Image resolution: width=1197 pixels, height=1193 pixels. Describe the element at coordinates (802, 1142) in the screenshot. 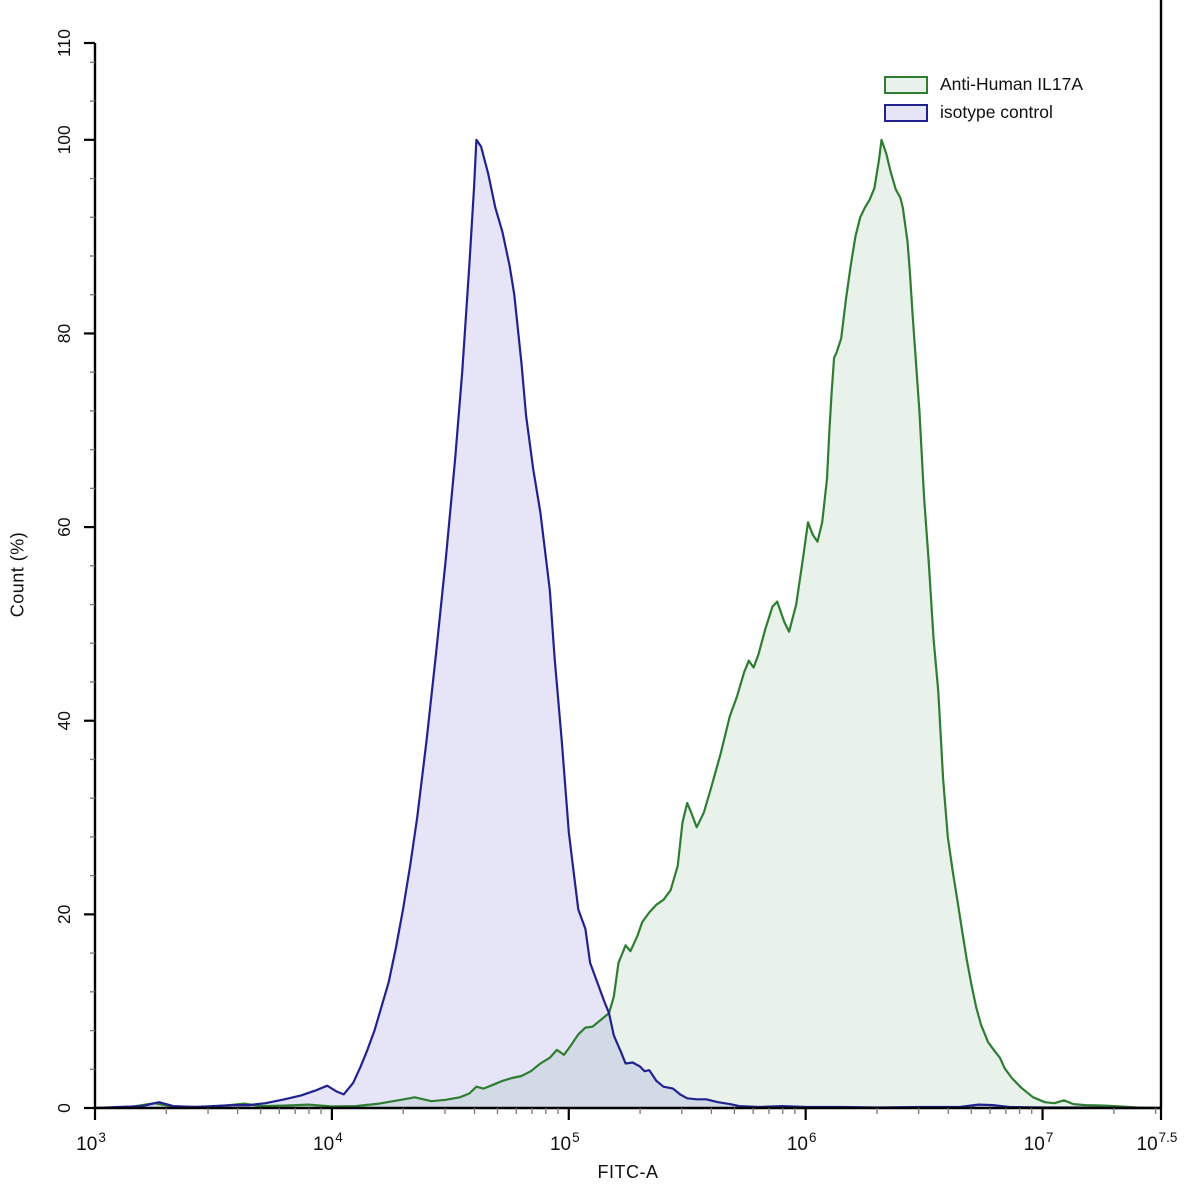

I see `x-tick-label: 10⁶` at that location.